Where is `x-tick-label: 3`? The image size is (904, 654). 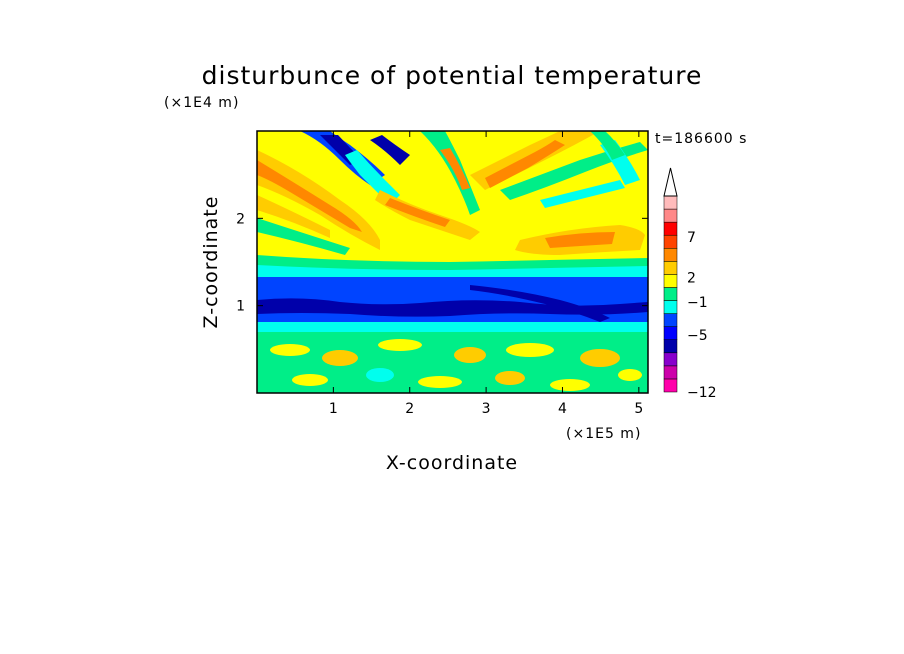 x-tick-label: 3 is located at coordinates (486, 409).